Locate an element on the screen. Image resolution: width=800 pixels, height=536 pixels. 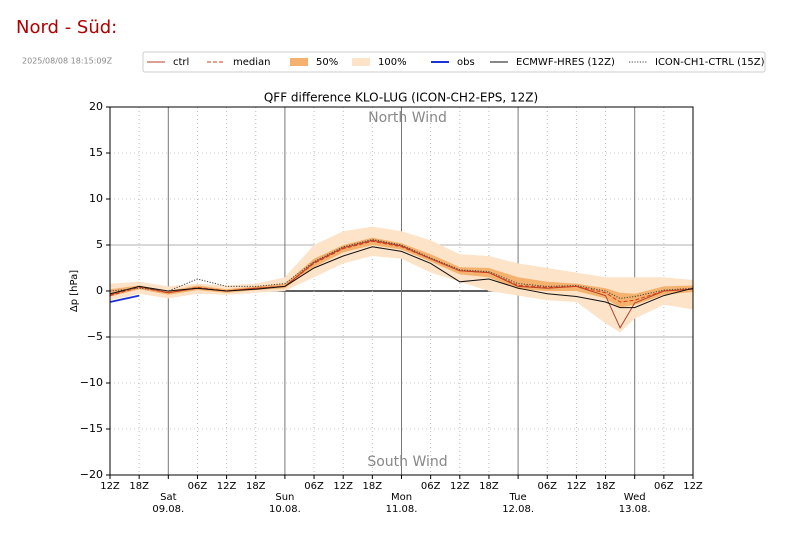
annotation: South Wind is located at coordinates (407, 462).